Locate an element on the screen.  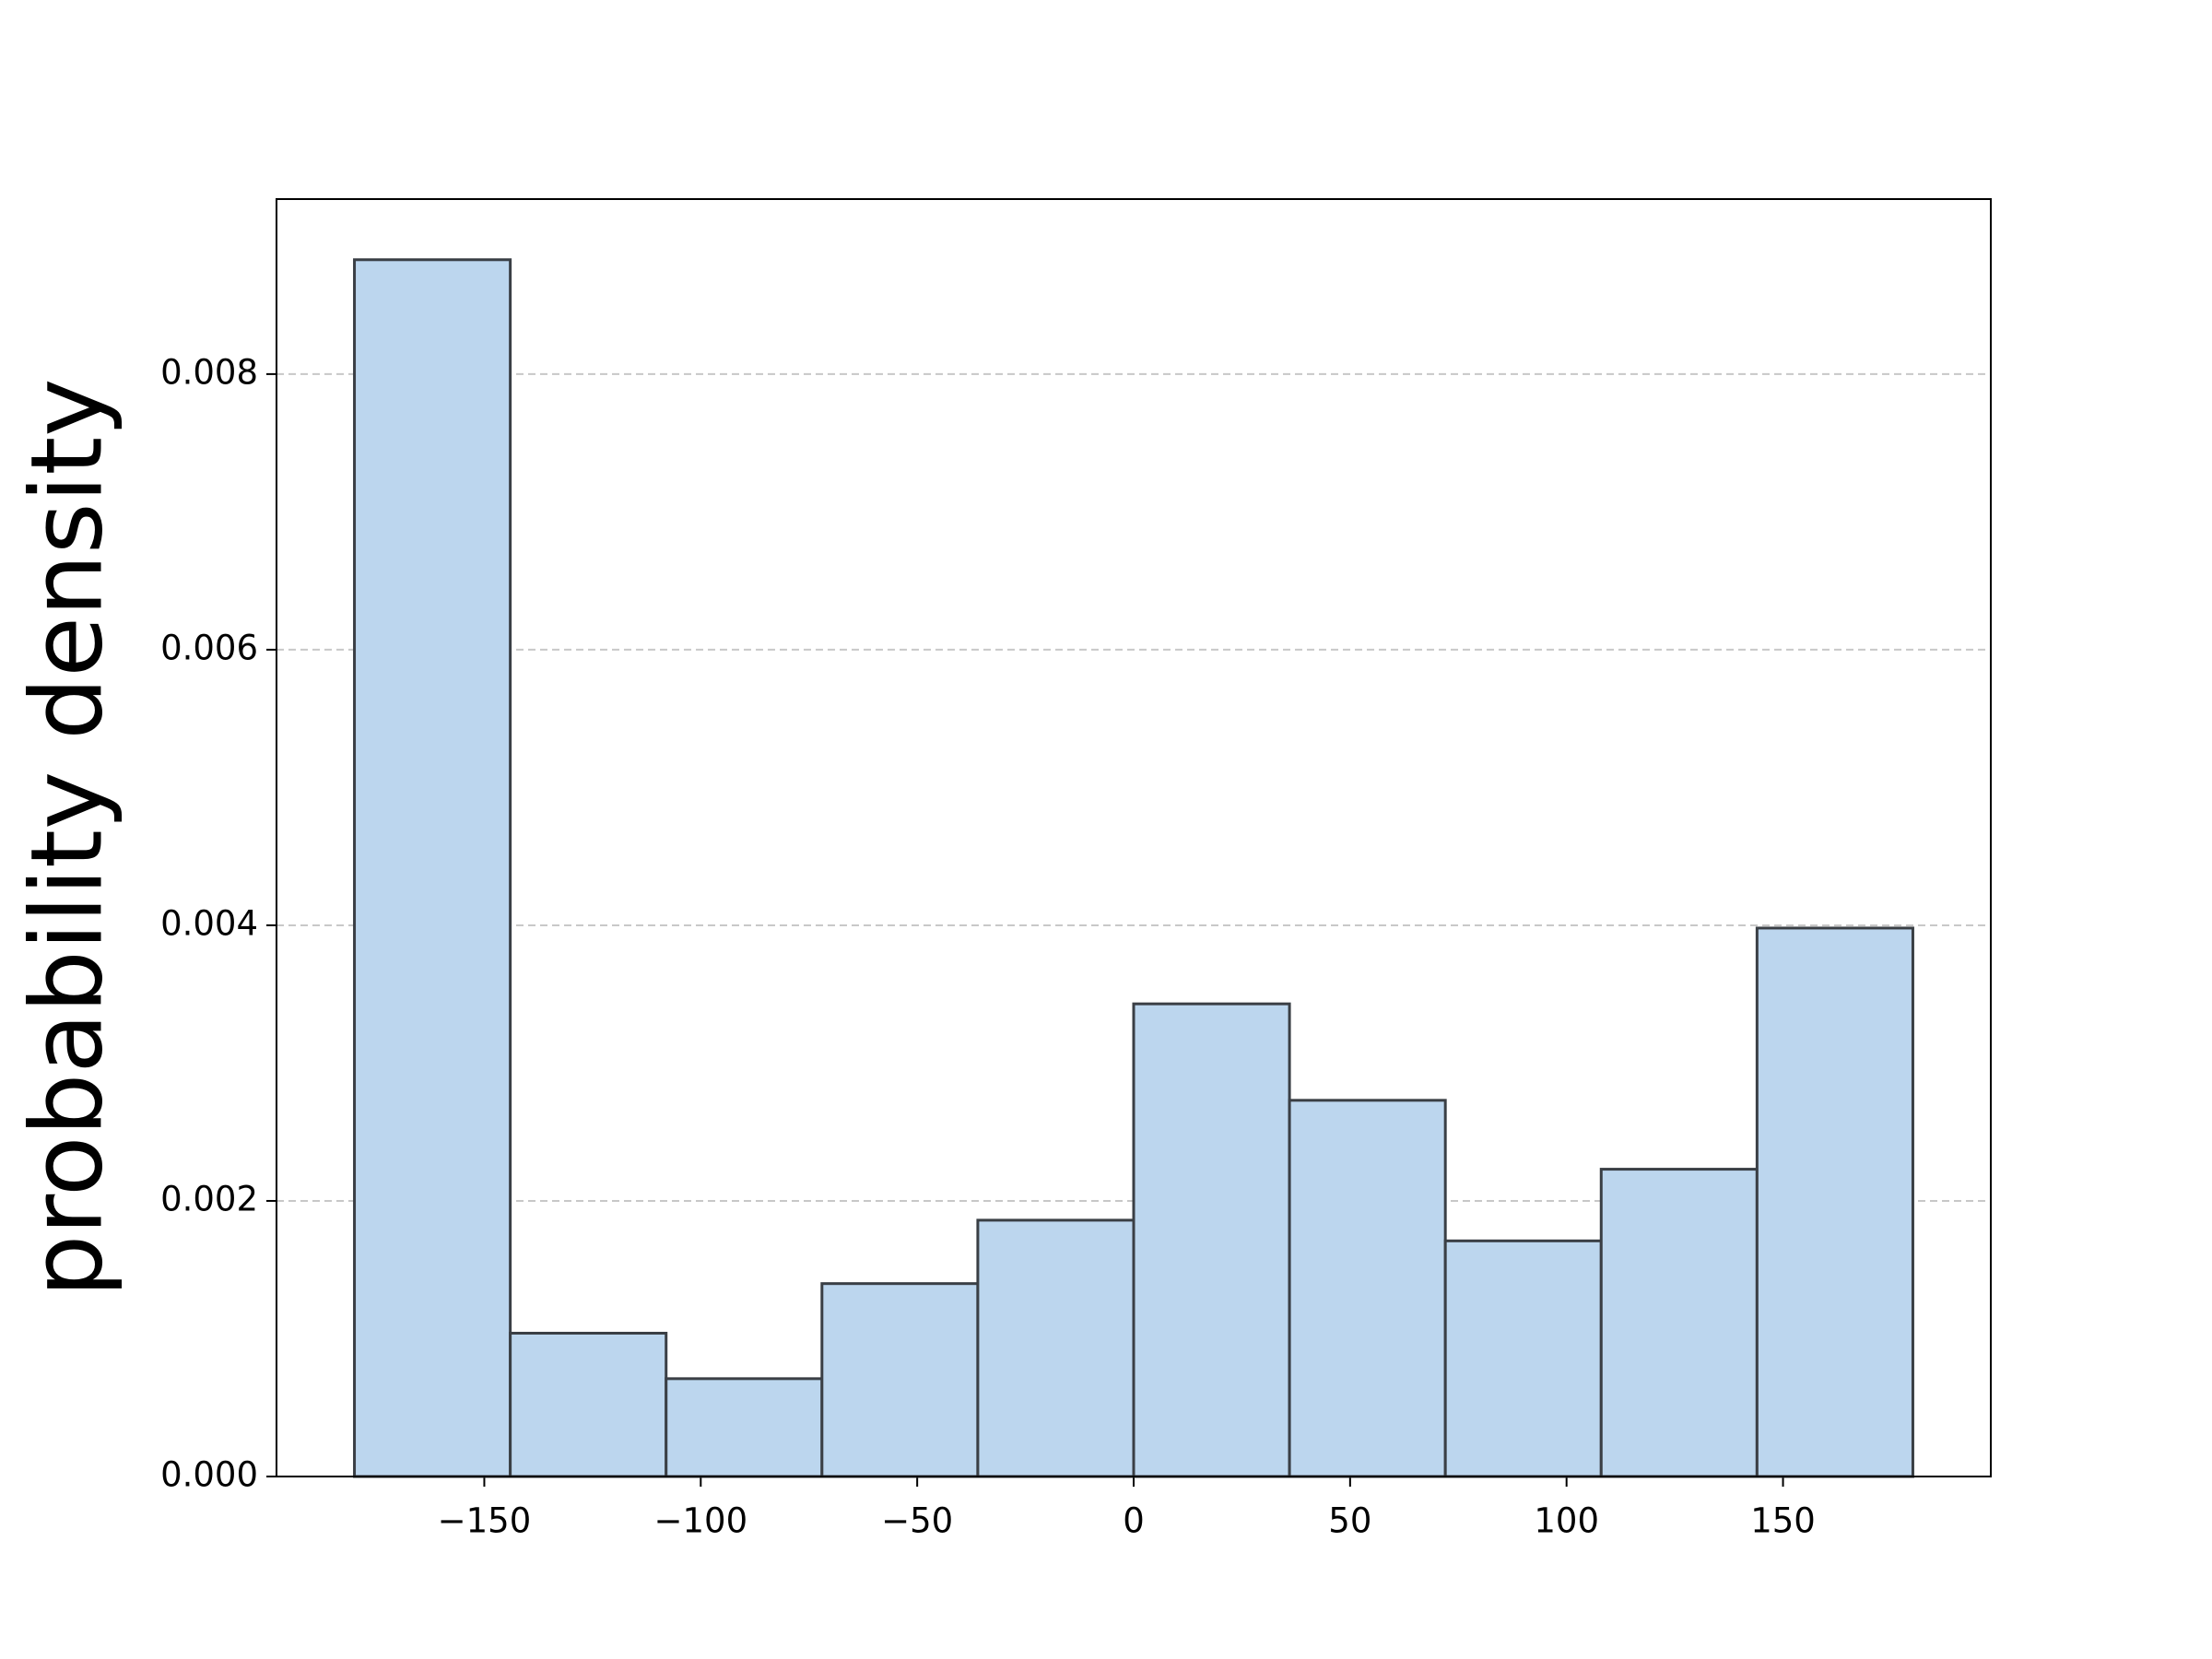
y-tick-label: 0.000 is located at coordinates (209, 1475).